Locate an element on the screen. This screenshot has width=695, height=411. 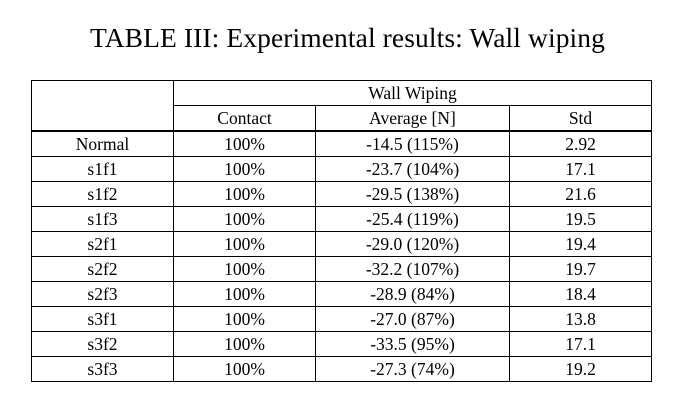
average-cell: -25.4 (119%) is located at coordinates (412, 219).